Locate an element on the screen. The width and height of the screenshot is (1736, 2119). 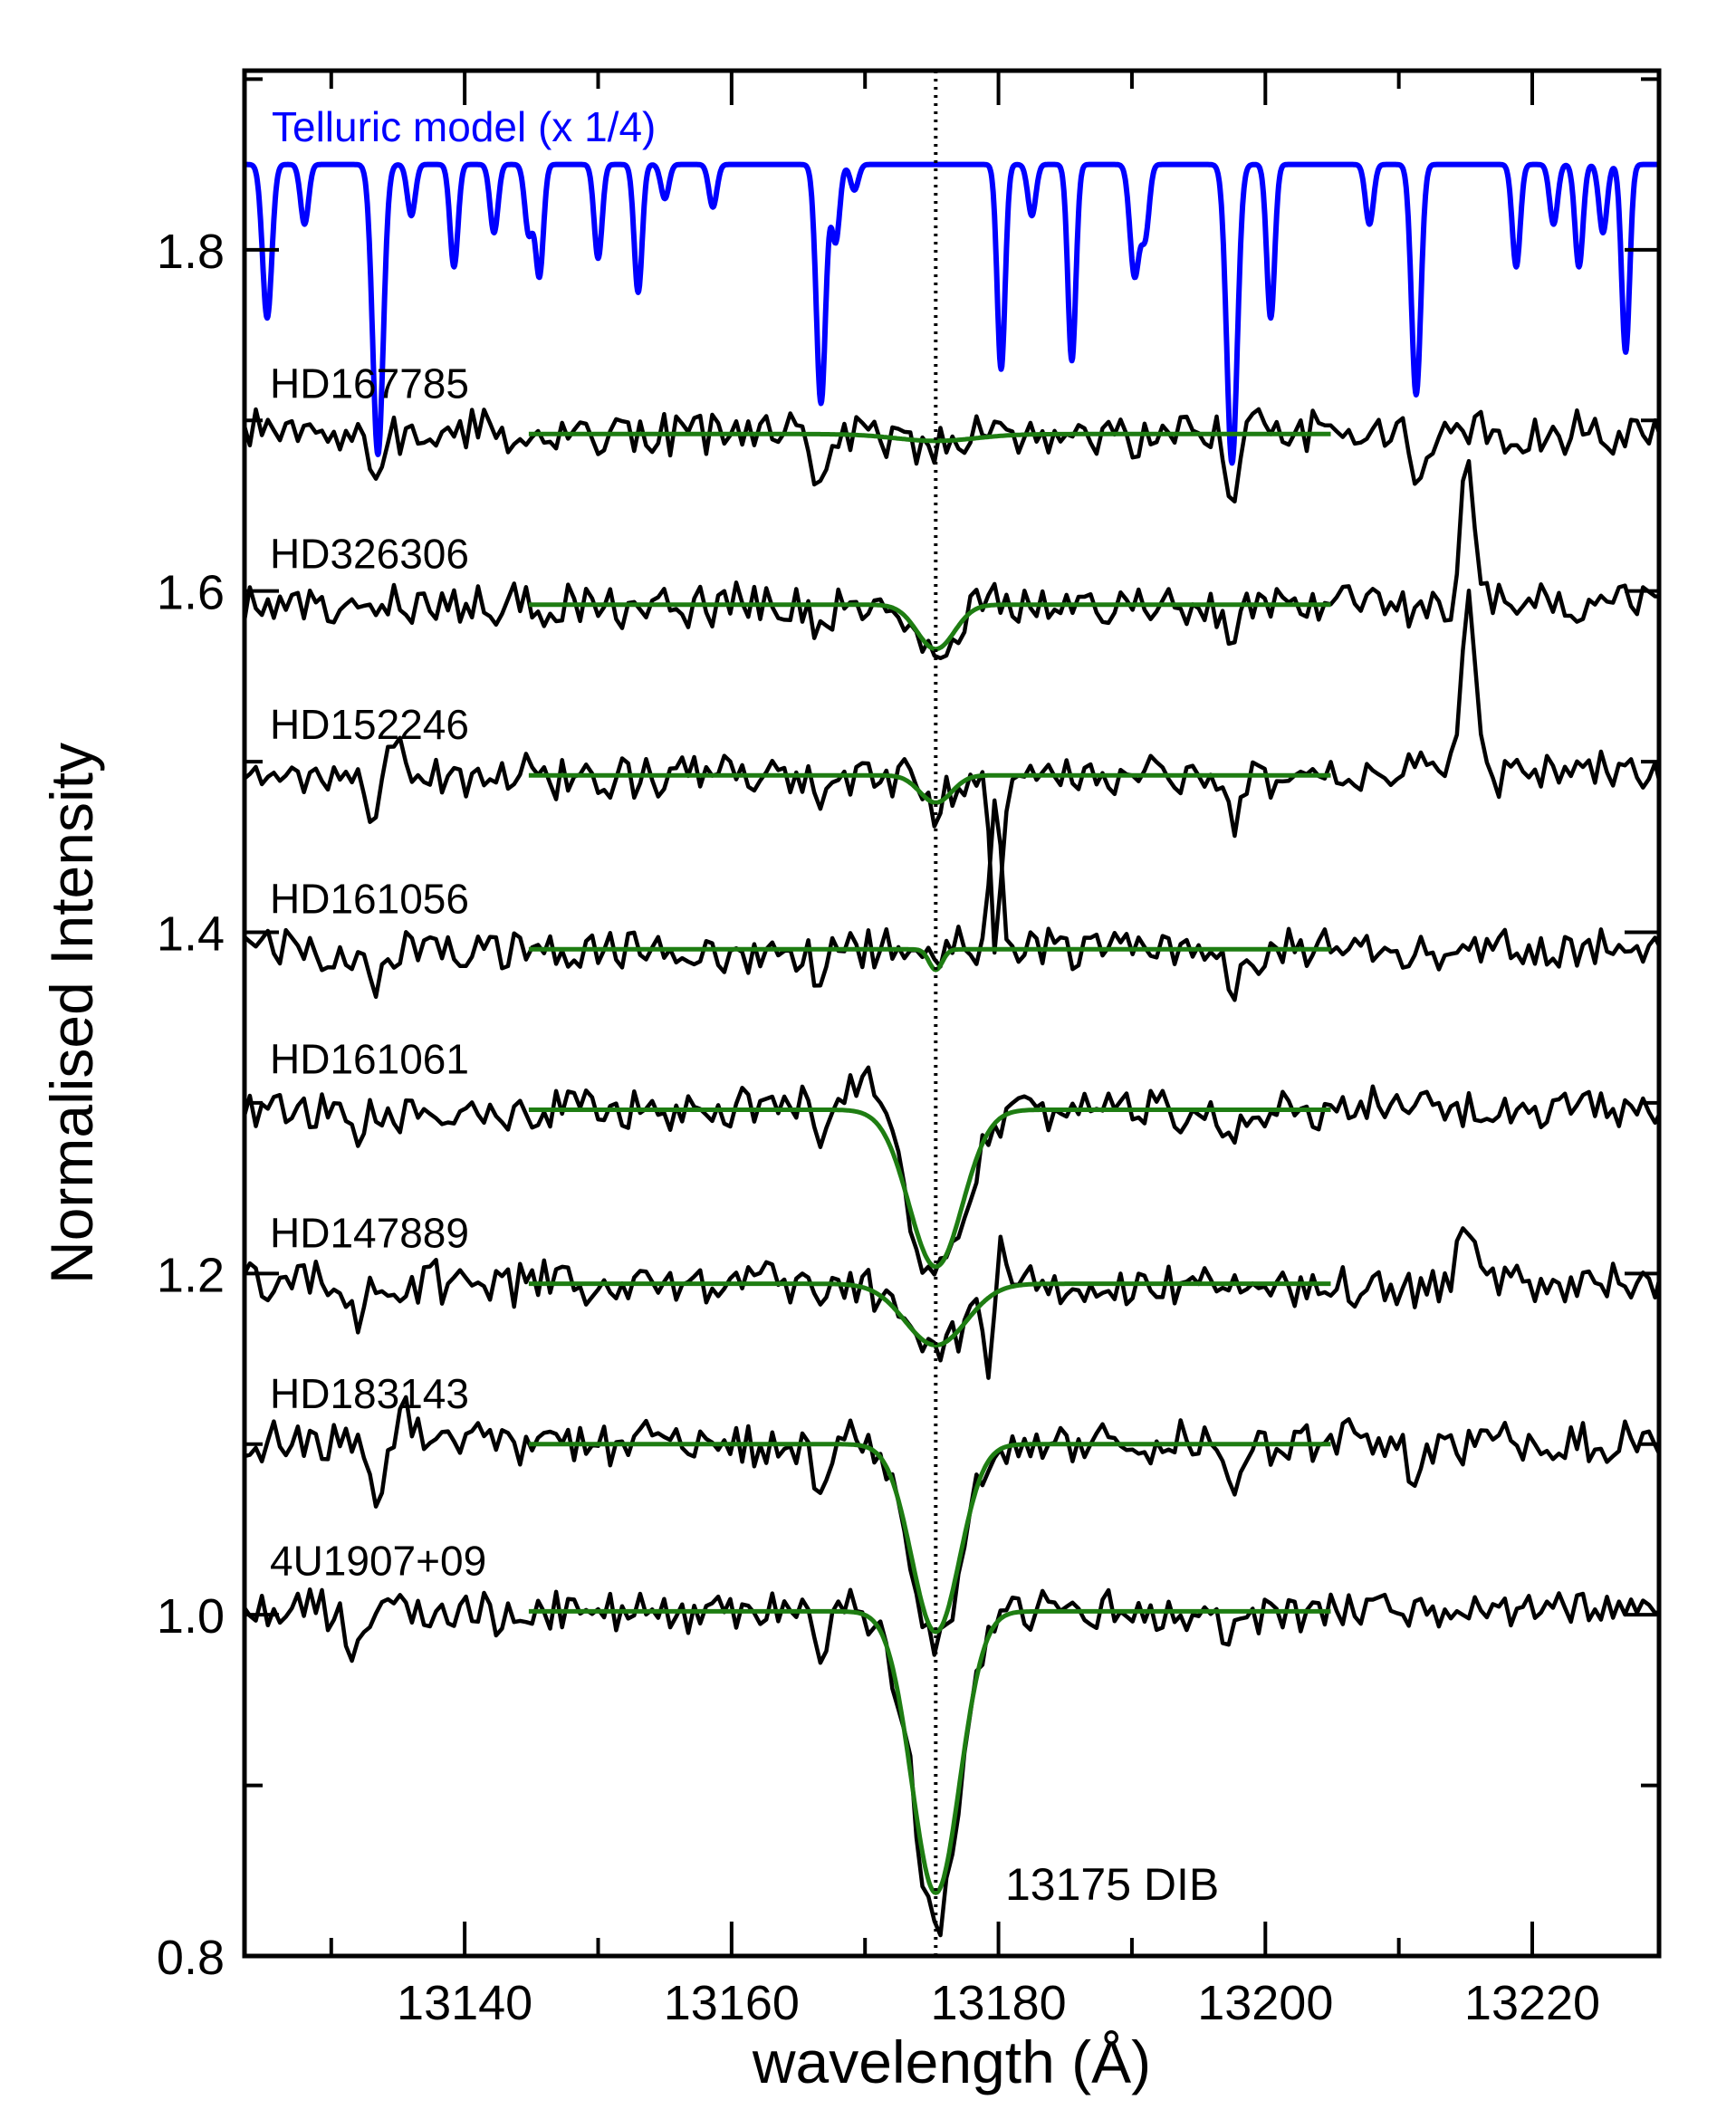
series-label-HD326306: HD326306 is located at coordinates (369, 554).